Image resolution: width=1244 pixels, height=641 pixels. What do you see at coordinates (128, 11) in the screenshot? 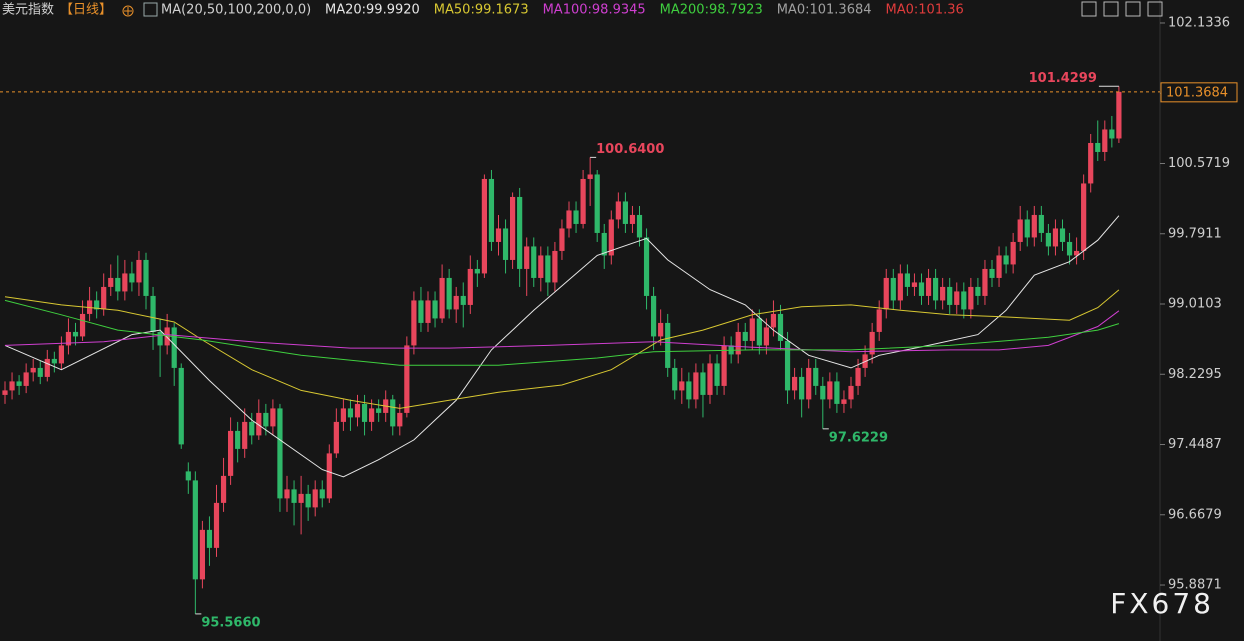
I see `add-icon` at bounding box center [128, 11].